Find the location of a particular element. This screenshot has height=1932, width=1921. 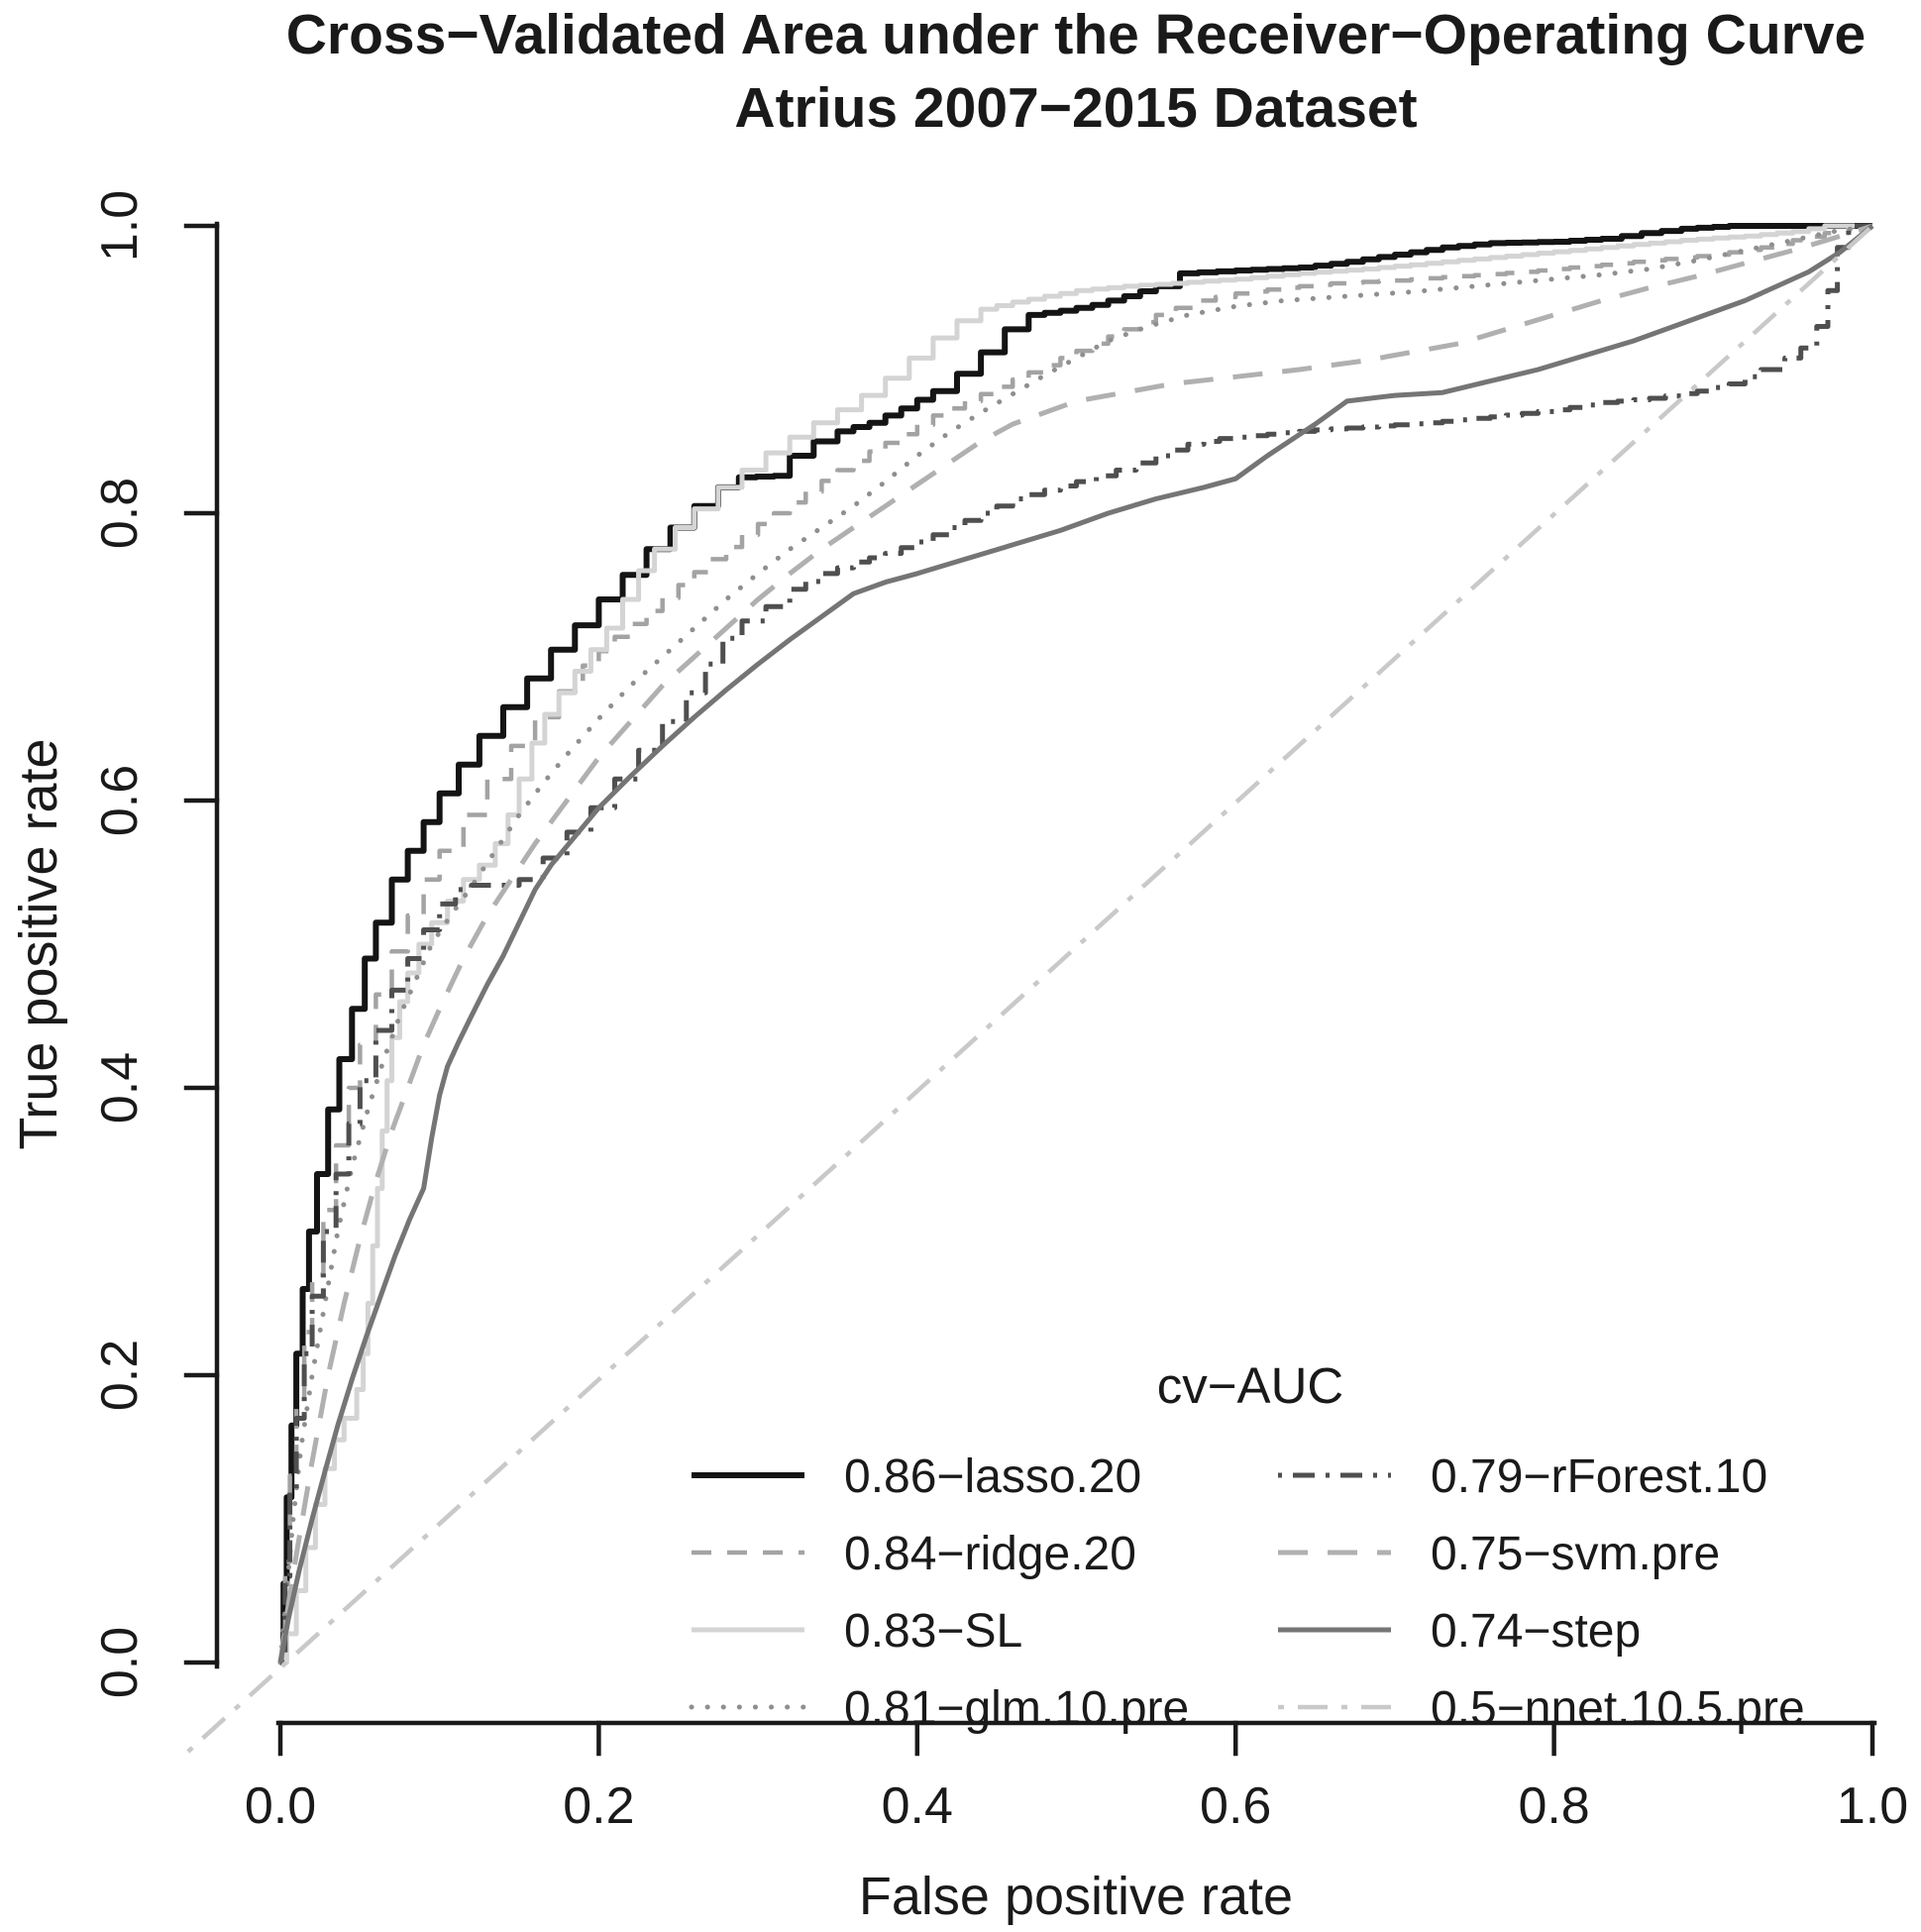

x-tick-label-0.2: 0.2 is located at coordinates (598, 1806).